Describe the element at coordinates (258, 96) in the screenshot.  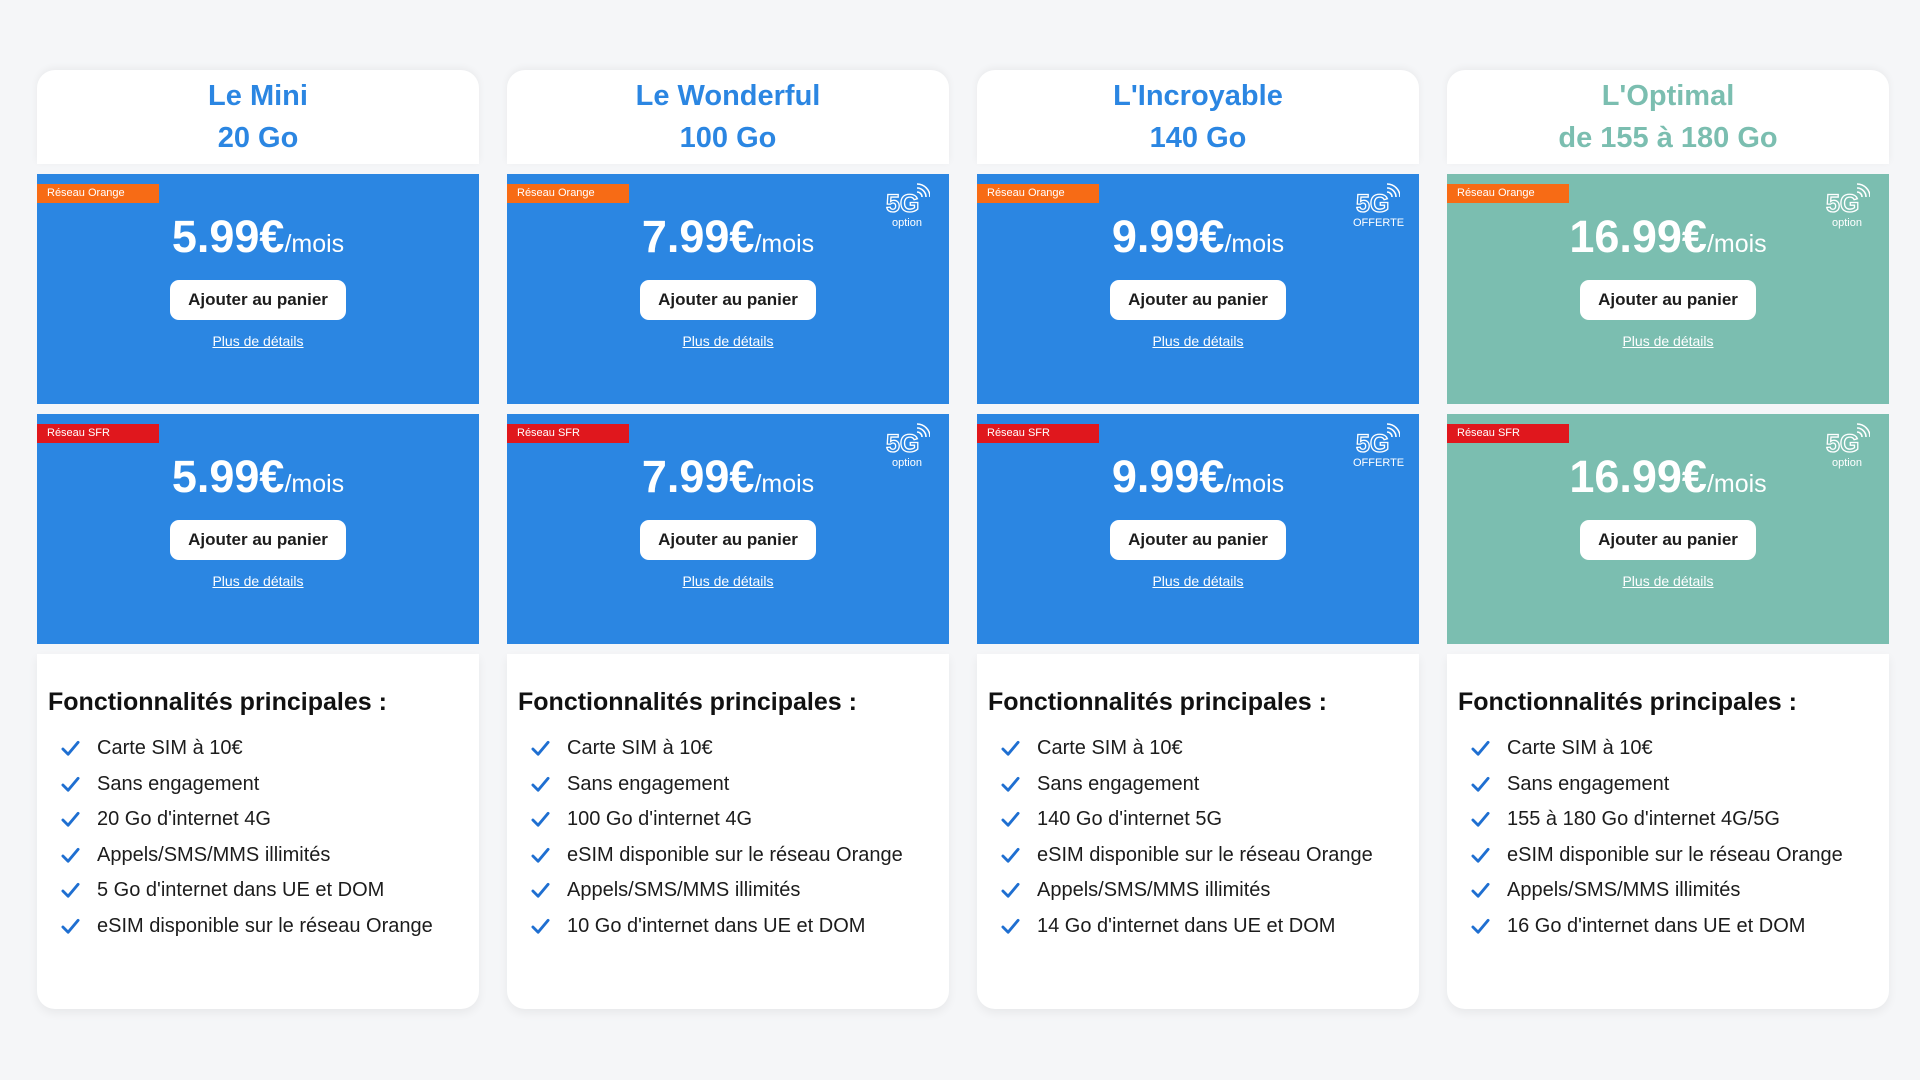
I see `plan-name: Le Mini` at that location.